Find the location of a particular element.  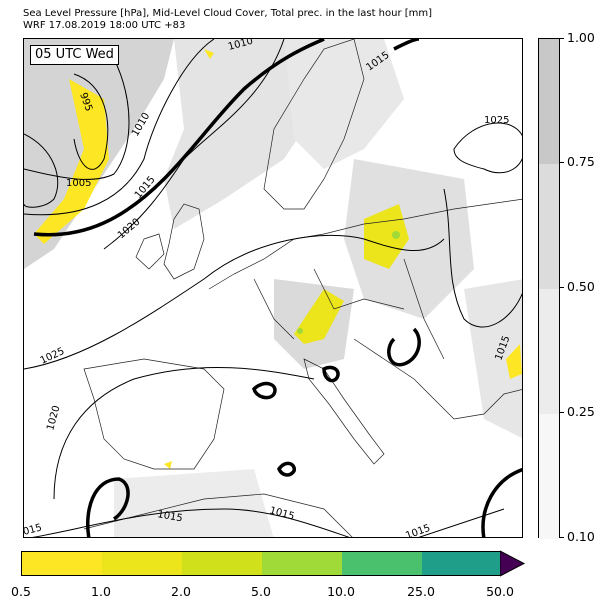

chart-subtitle: WRF 17.08.2019 18:00 UTC +83 is located at coordinates (104, 25).